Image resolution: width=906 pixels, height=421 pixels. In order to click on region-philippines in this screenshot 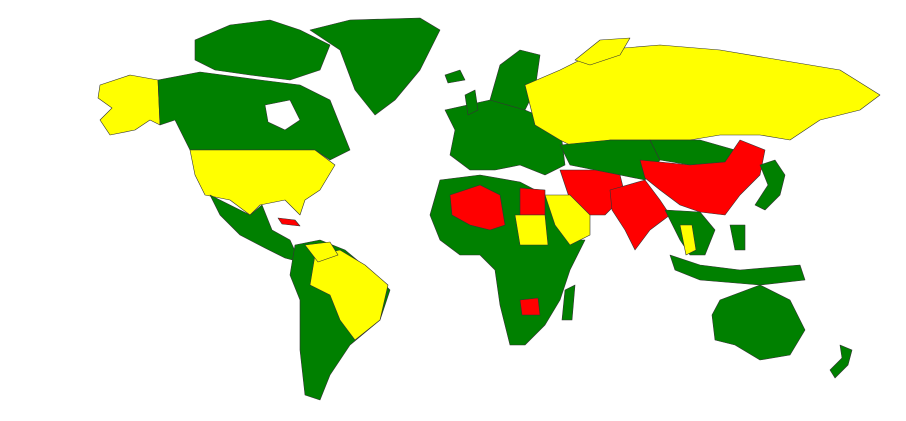, I will do `click(737, 237)`.